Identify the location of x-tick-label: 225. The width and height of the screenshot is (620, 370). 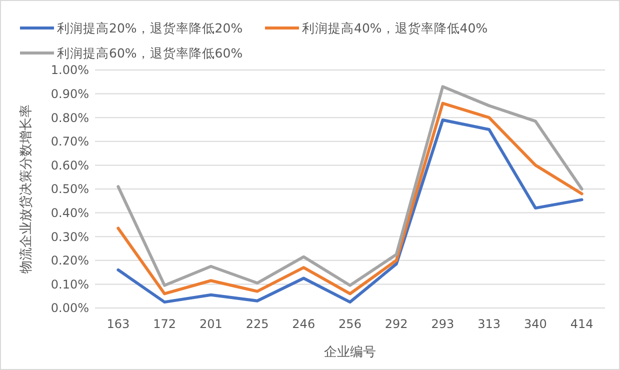
(257, 324).